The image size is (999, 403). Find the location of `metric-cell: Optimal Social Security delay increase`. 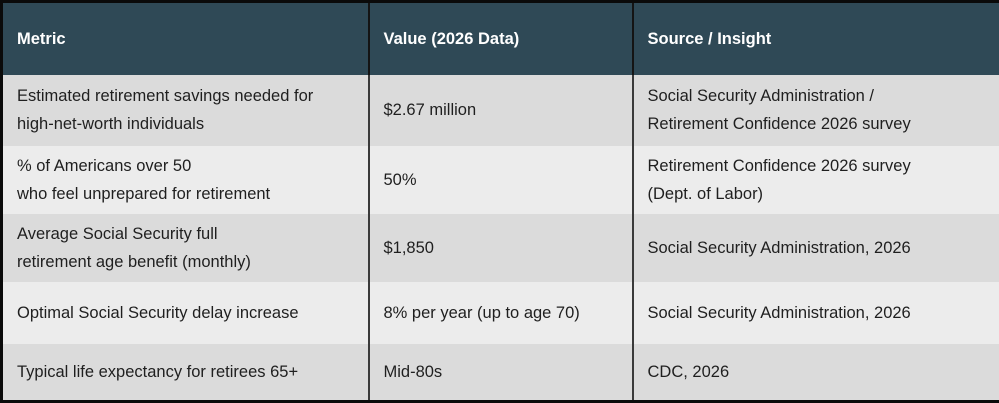

metric-cell: Optimal Social Security delay increase is located at coordinates (185, 313).